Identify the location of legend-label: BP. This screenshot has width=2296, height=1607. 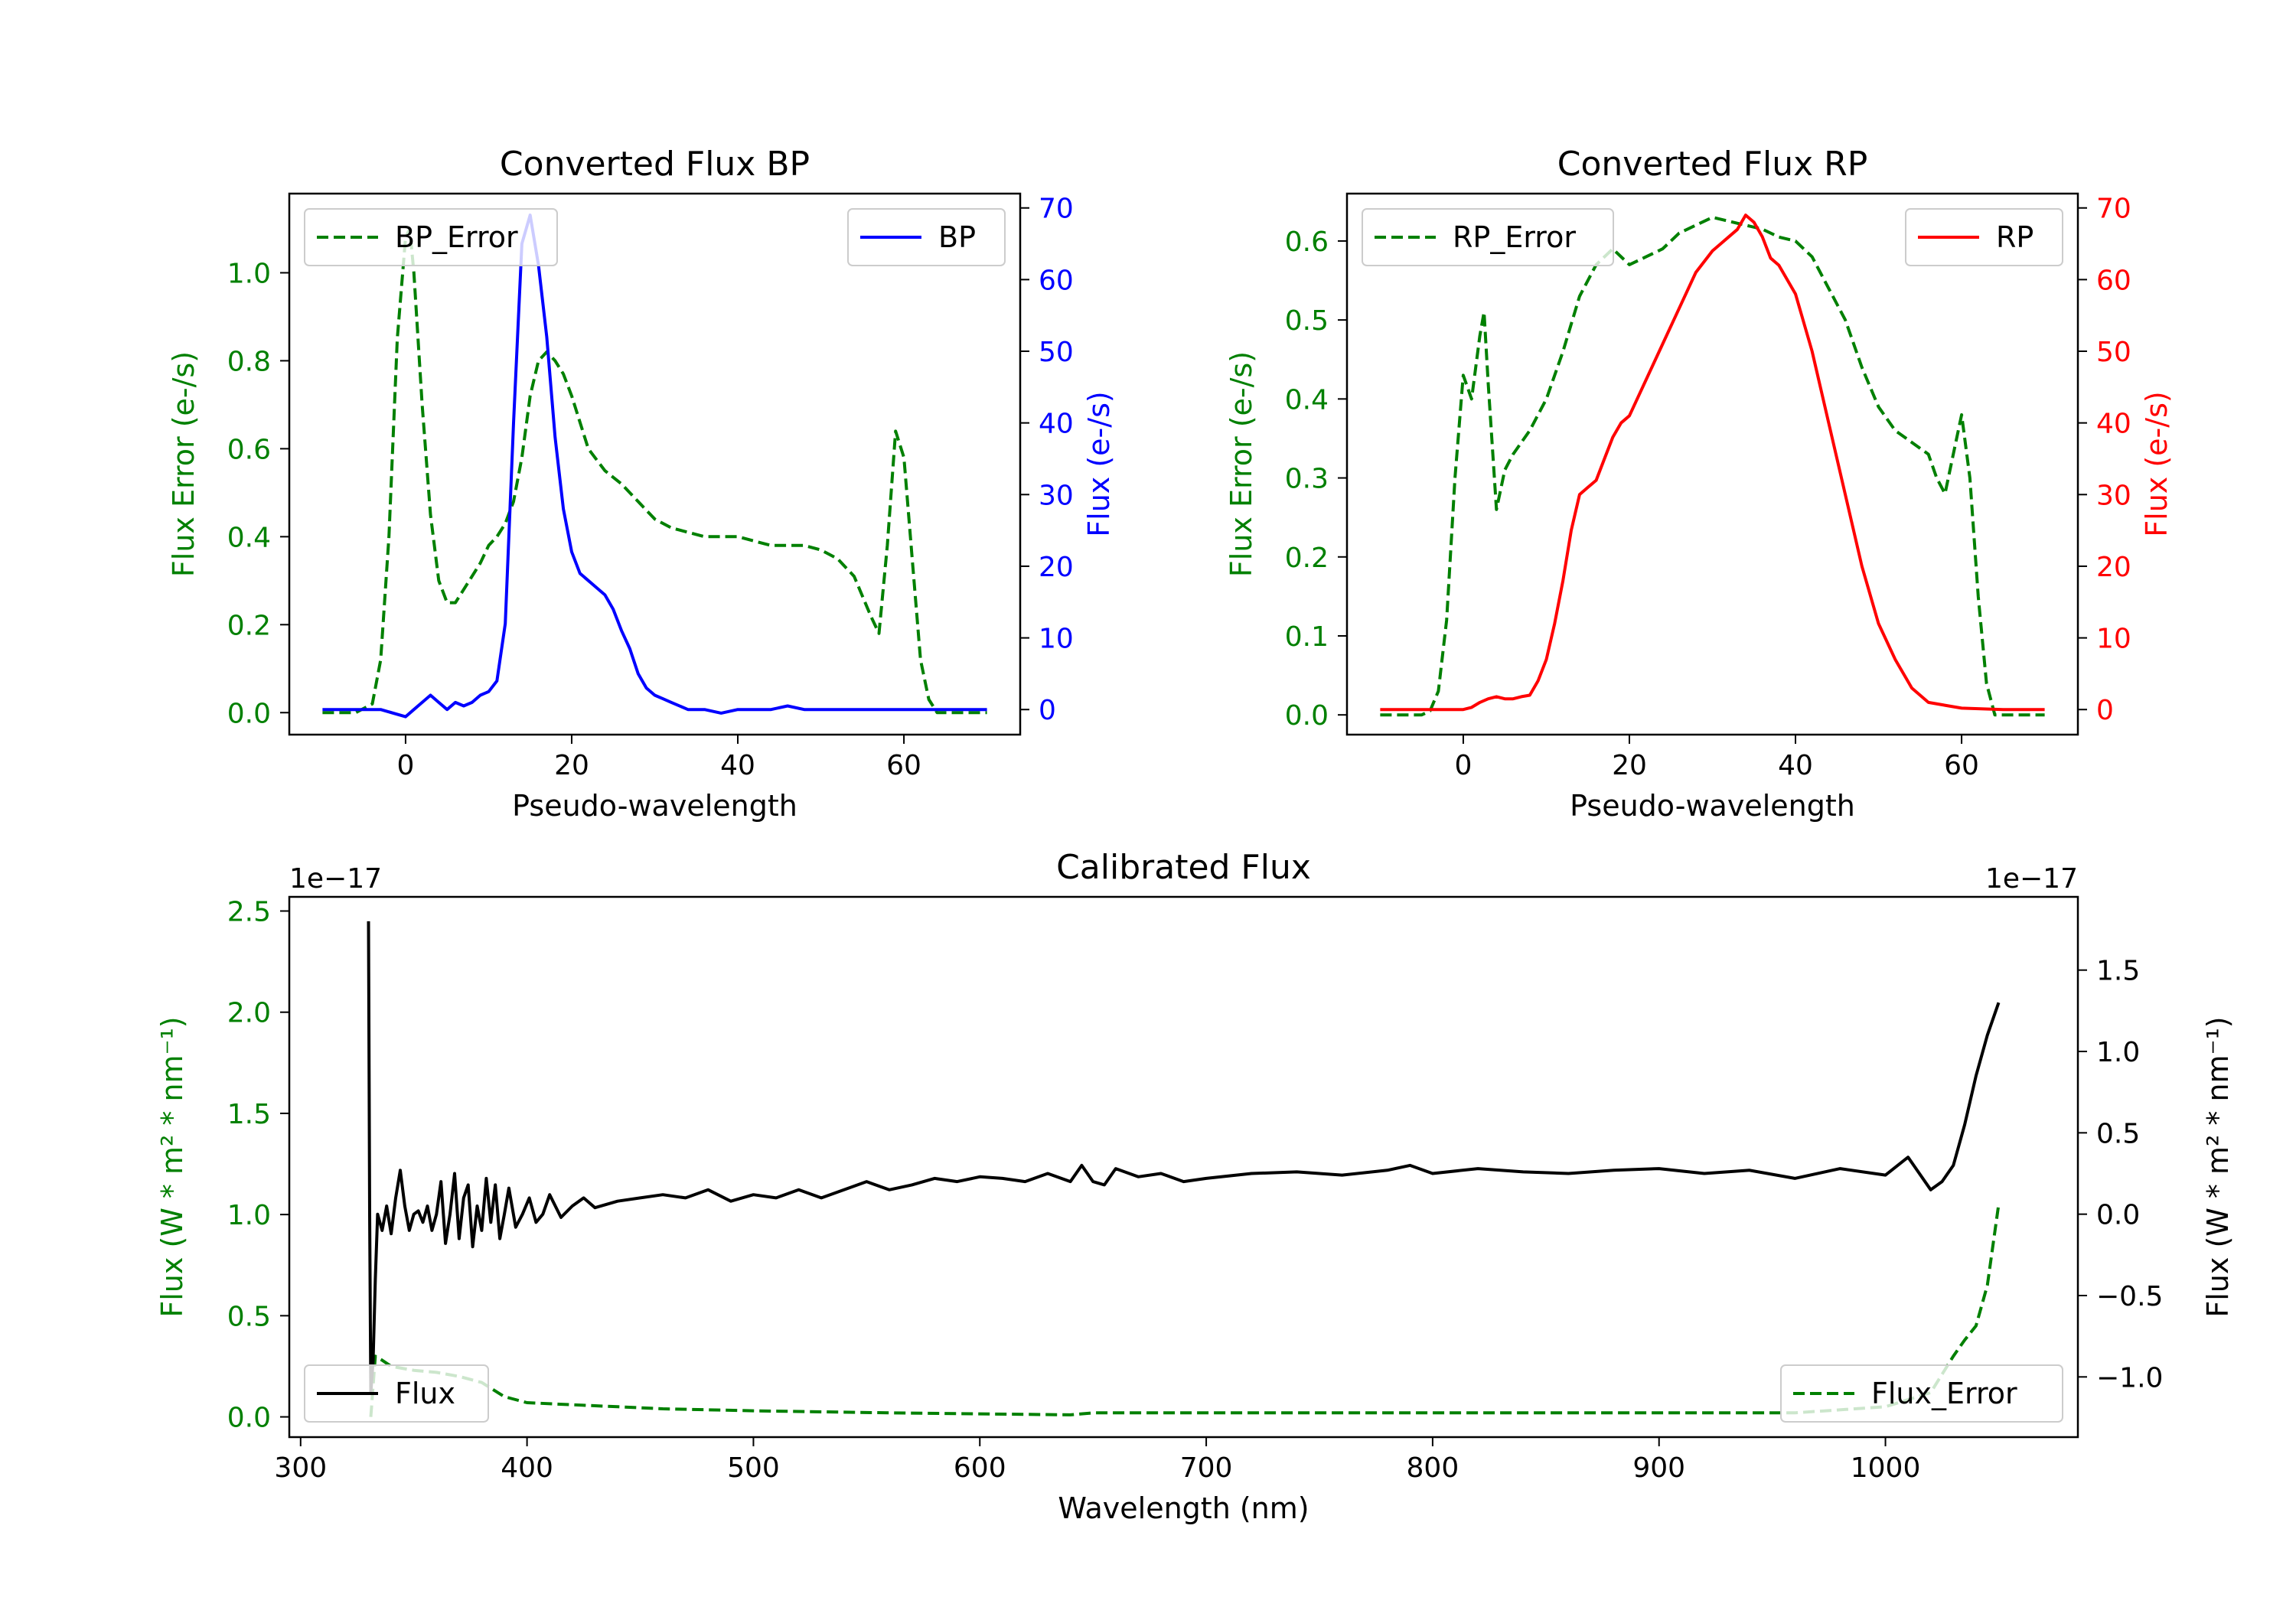
(957, 237).